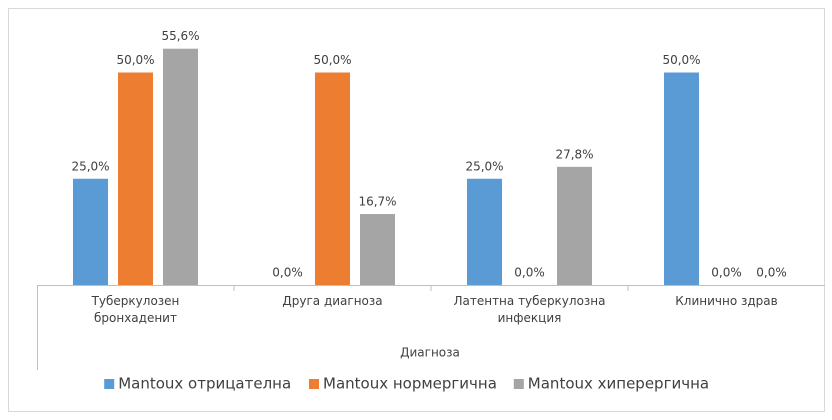  I want to click on x-tick-label: Друга диагноза, so click(332, 301).